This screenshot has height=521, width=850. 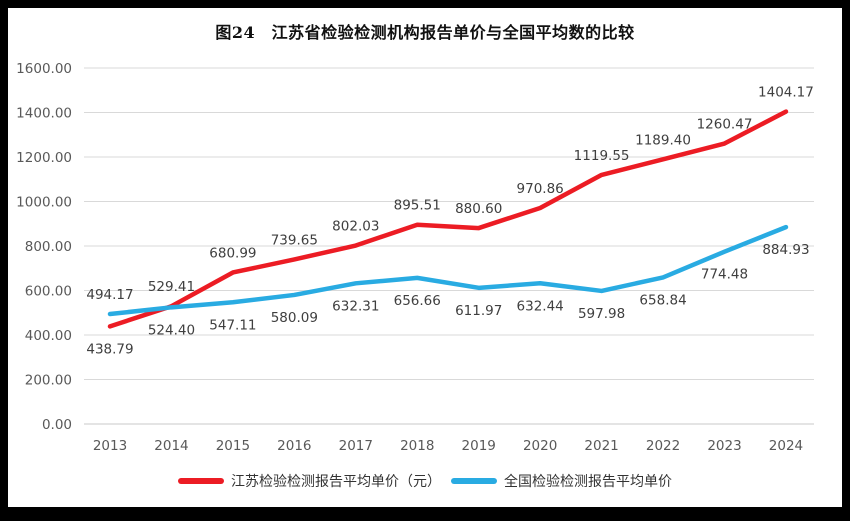 I want to click on data-label-series-0: 1119.55, so click(x=602, y=156).